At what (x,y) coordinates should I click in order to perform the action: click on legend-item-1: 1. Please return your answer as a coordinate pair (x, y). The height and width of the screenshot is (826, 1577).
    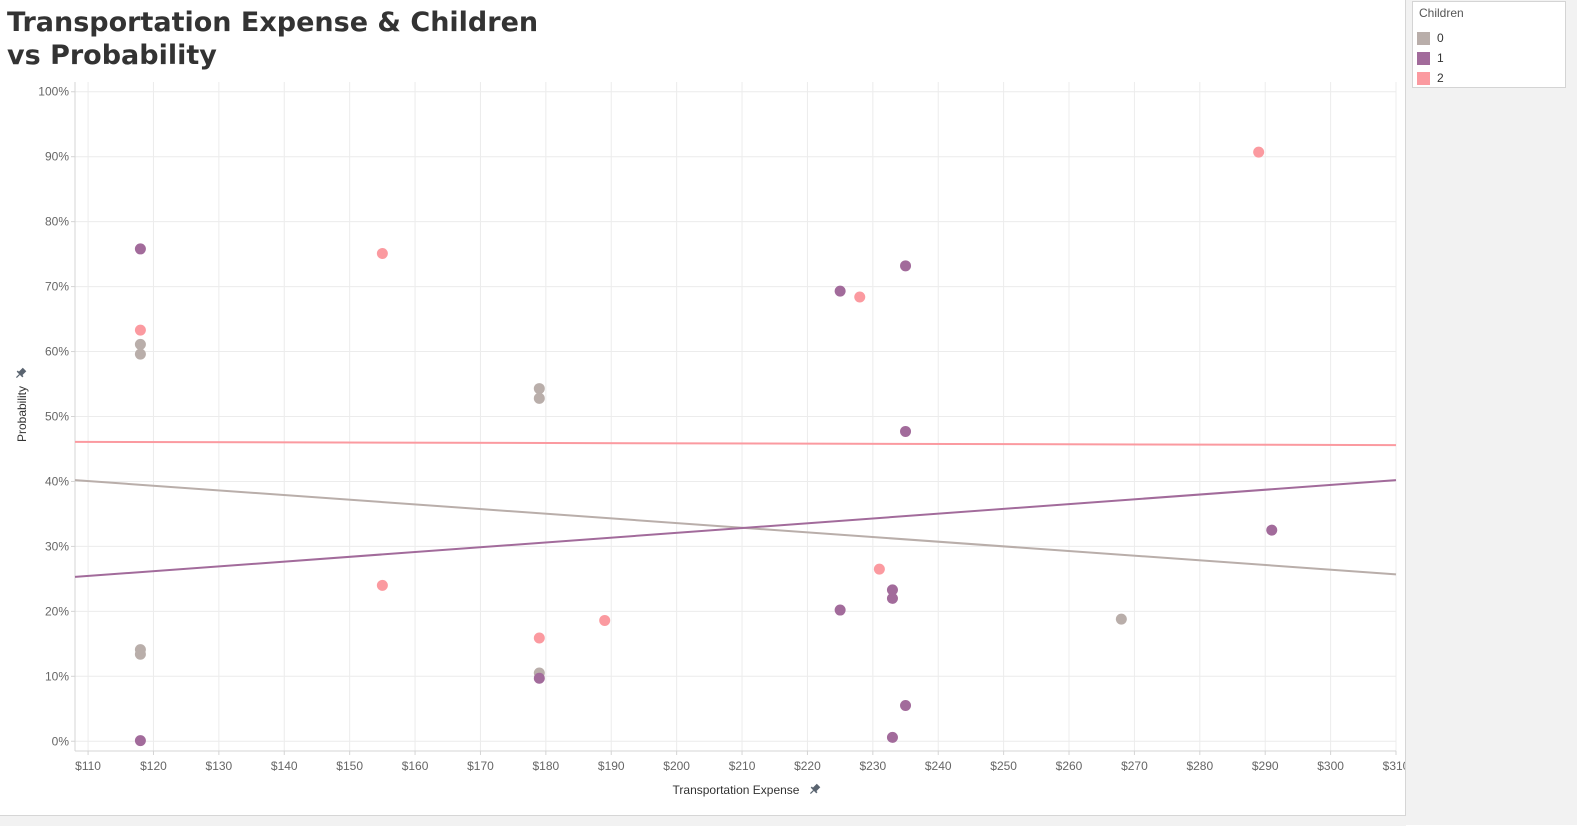
    Looking at the image, I should click on (1430, 58).